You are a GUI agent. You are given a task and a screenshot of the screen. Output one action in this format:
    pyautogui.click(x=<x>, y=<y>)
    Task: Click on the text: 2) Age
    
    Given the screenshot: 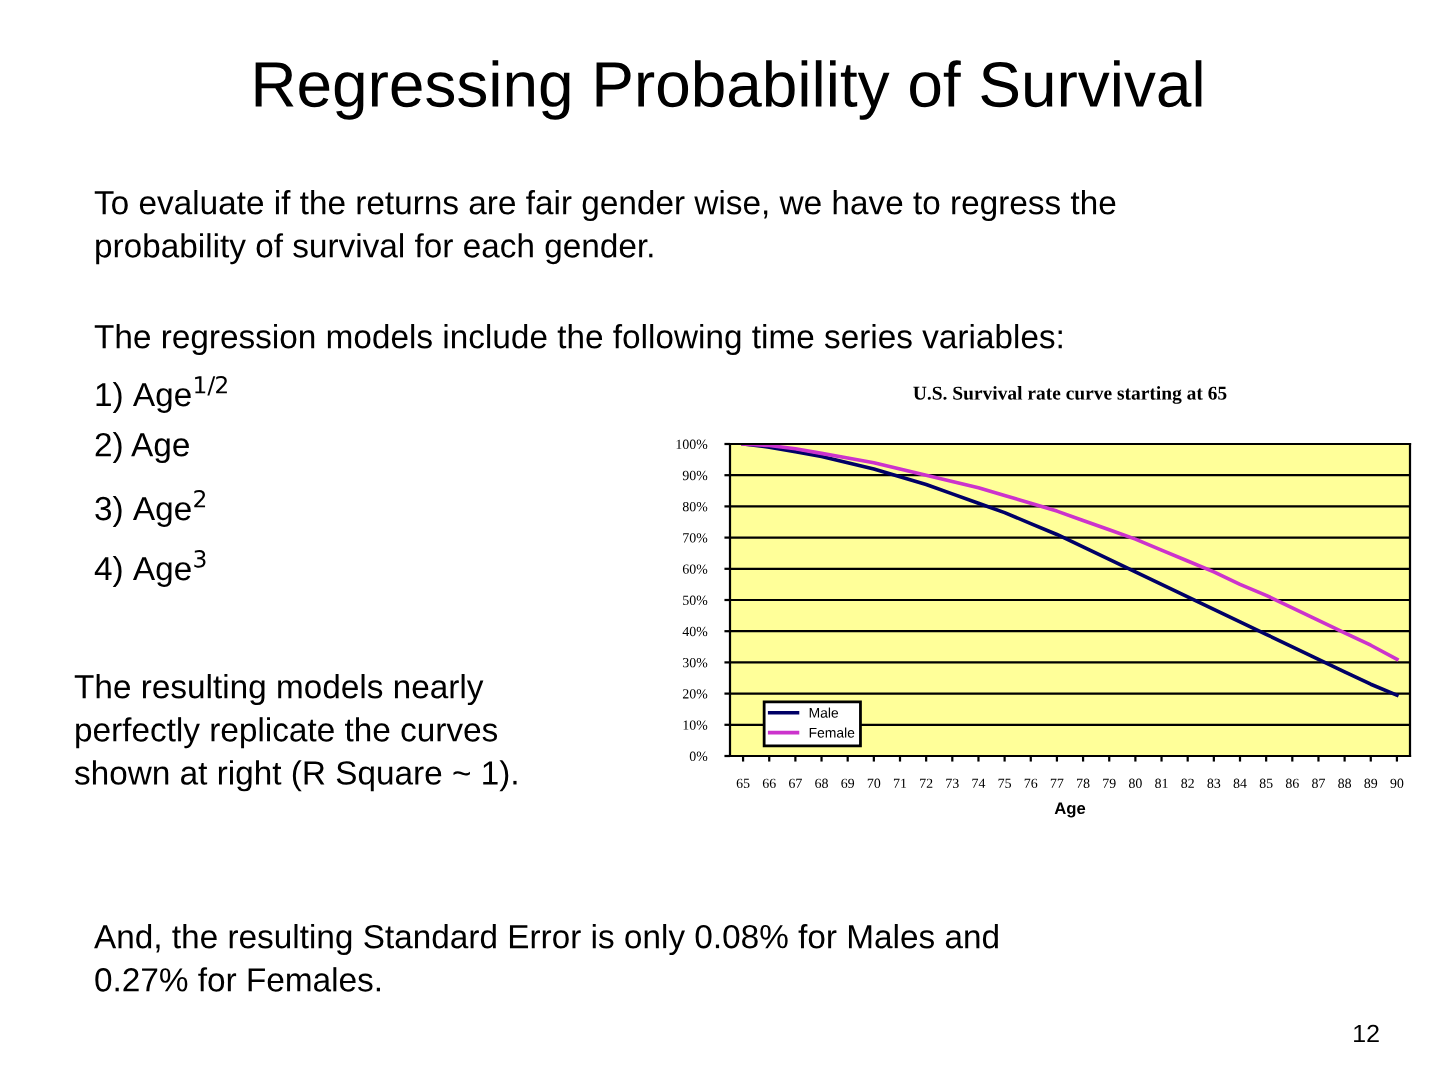 What is the action you would take?
    pyautogui.click(x=142, y=448)
    